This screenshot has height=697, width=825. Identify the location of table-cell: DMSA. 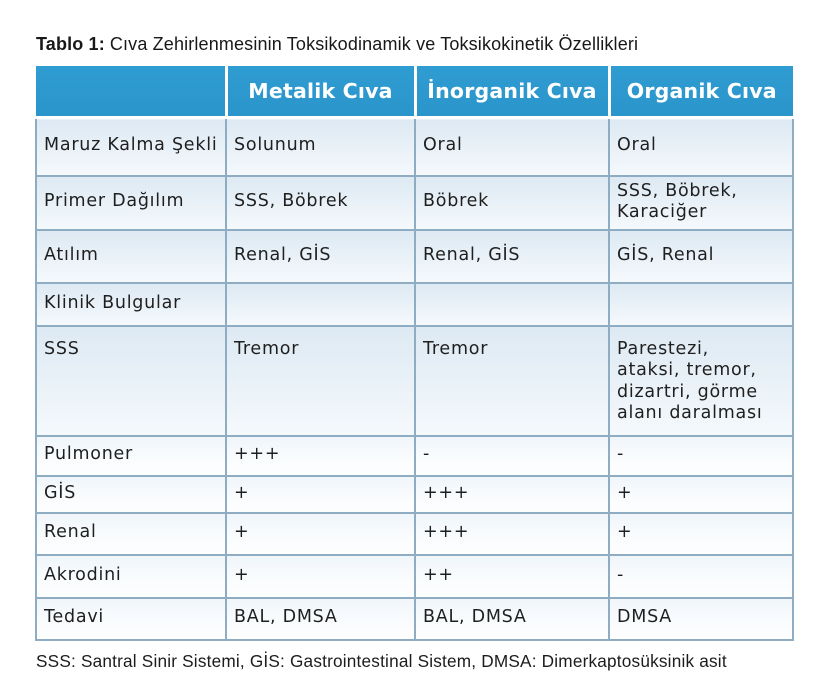
(701, 618).